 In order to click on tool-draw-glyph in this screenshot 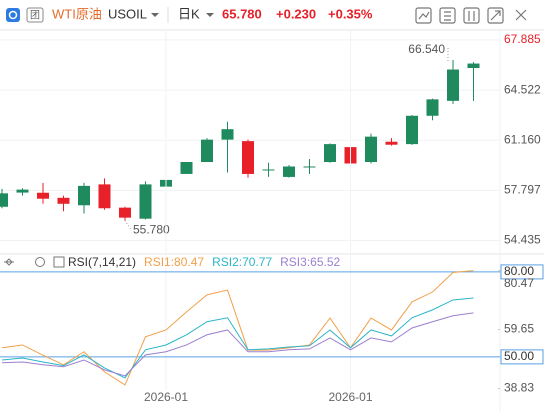, I will do `click(424, 15)`.